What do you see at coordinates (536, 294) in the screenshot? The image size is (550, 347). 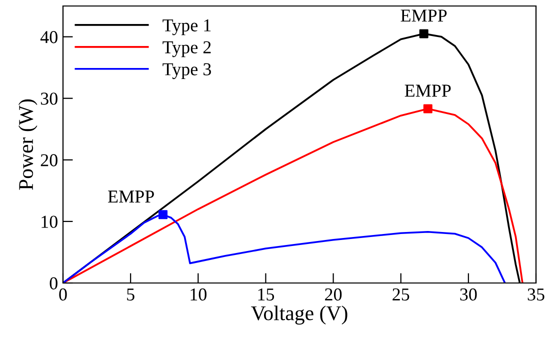 I see `x-tick-label: 35` at bounding box center [536, 294].